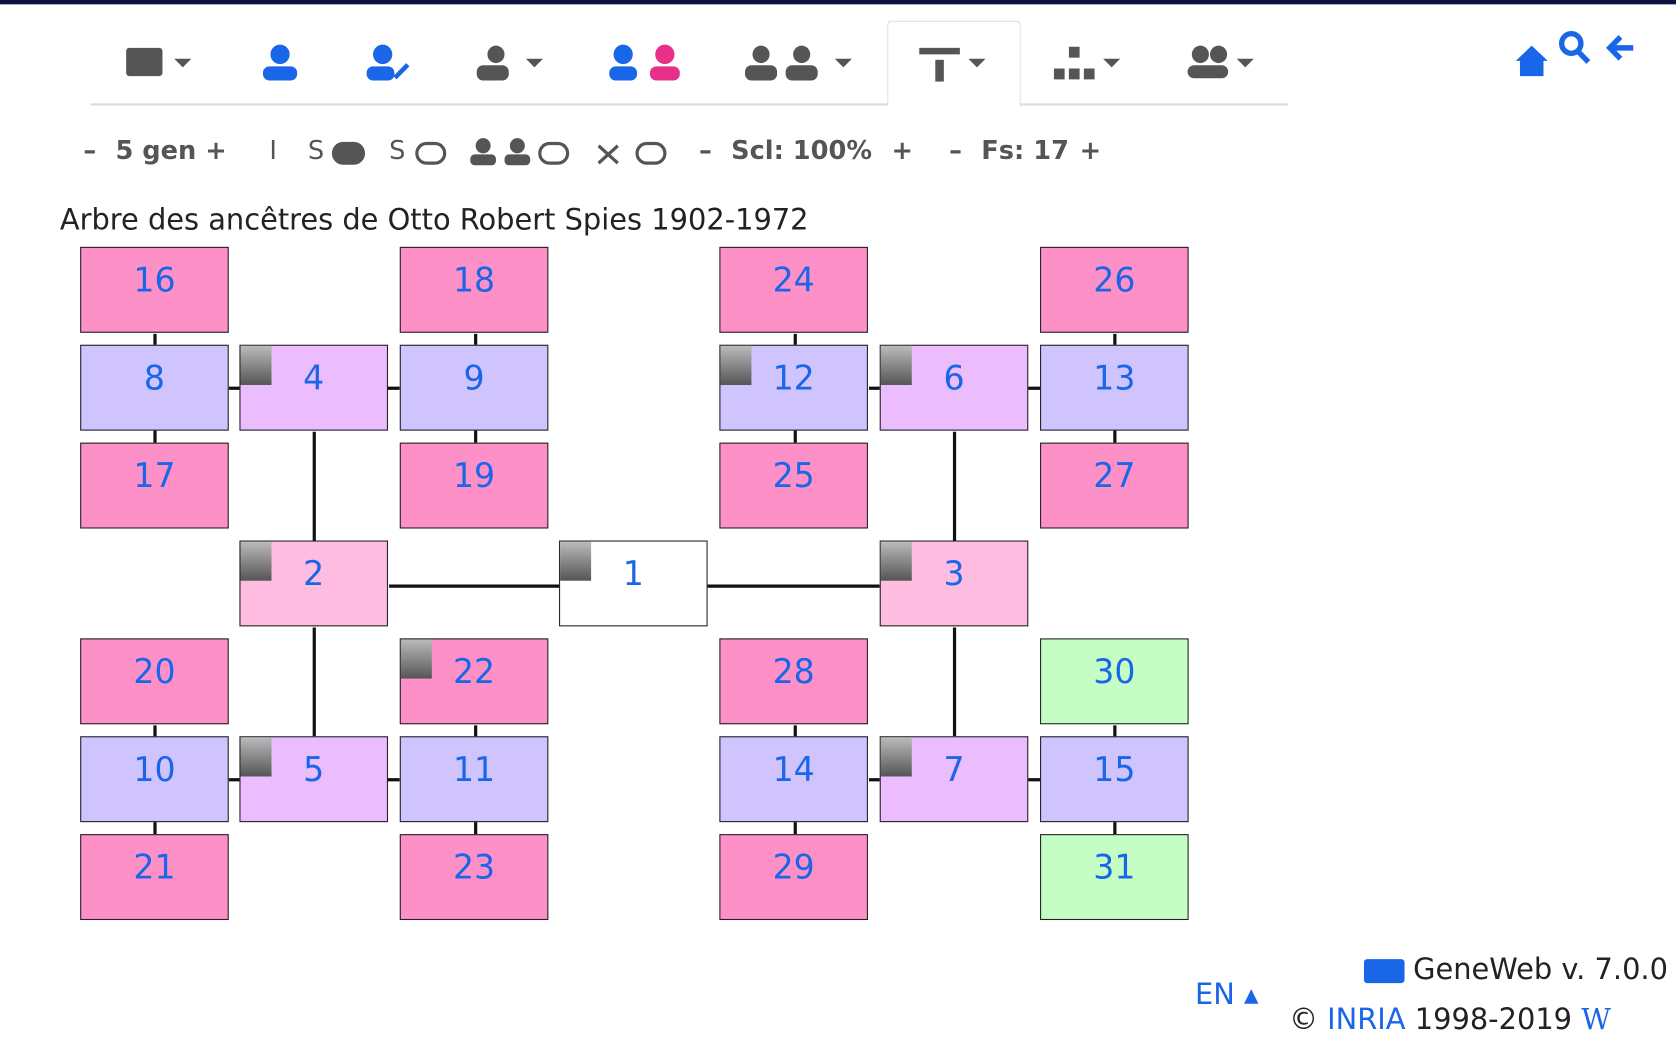 This screenshot has height=1044, width=1676. I want to click on person-box: 13, so click(1114, 387).